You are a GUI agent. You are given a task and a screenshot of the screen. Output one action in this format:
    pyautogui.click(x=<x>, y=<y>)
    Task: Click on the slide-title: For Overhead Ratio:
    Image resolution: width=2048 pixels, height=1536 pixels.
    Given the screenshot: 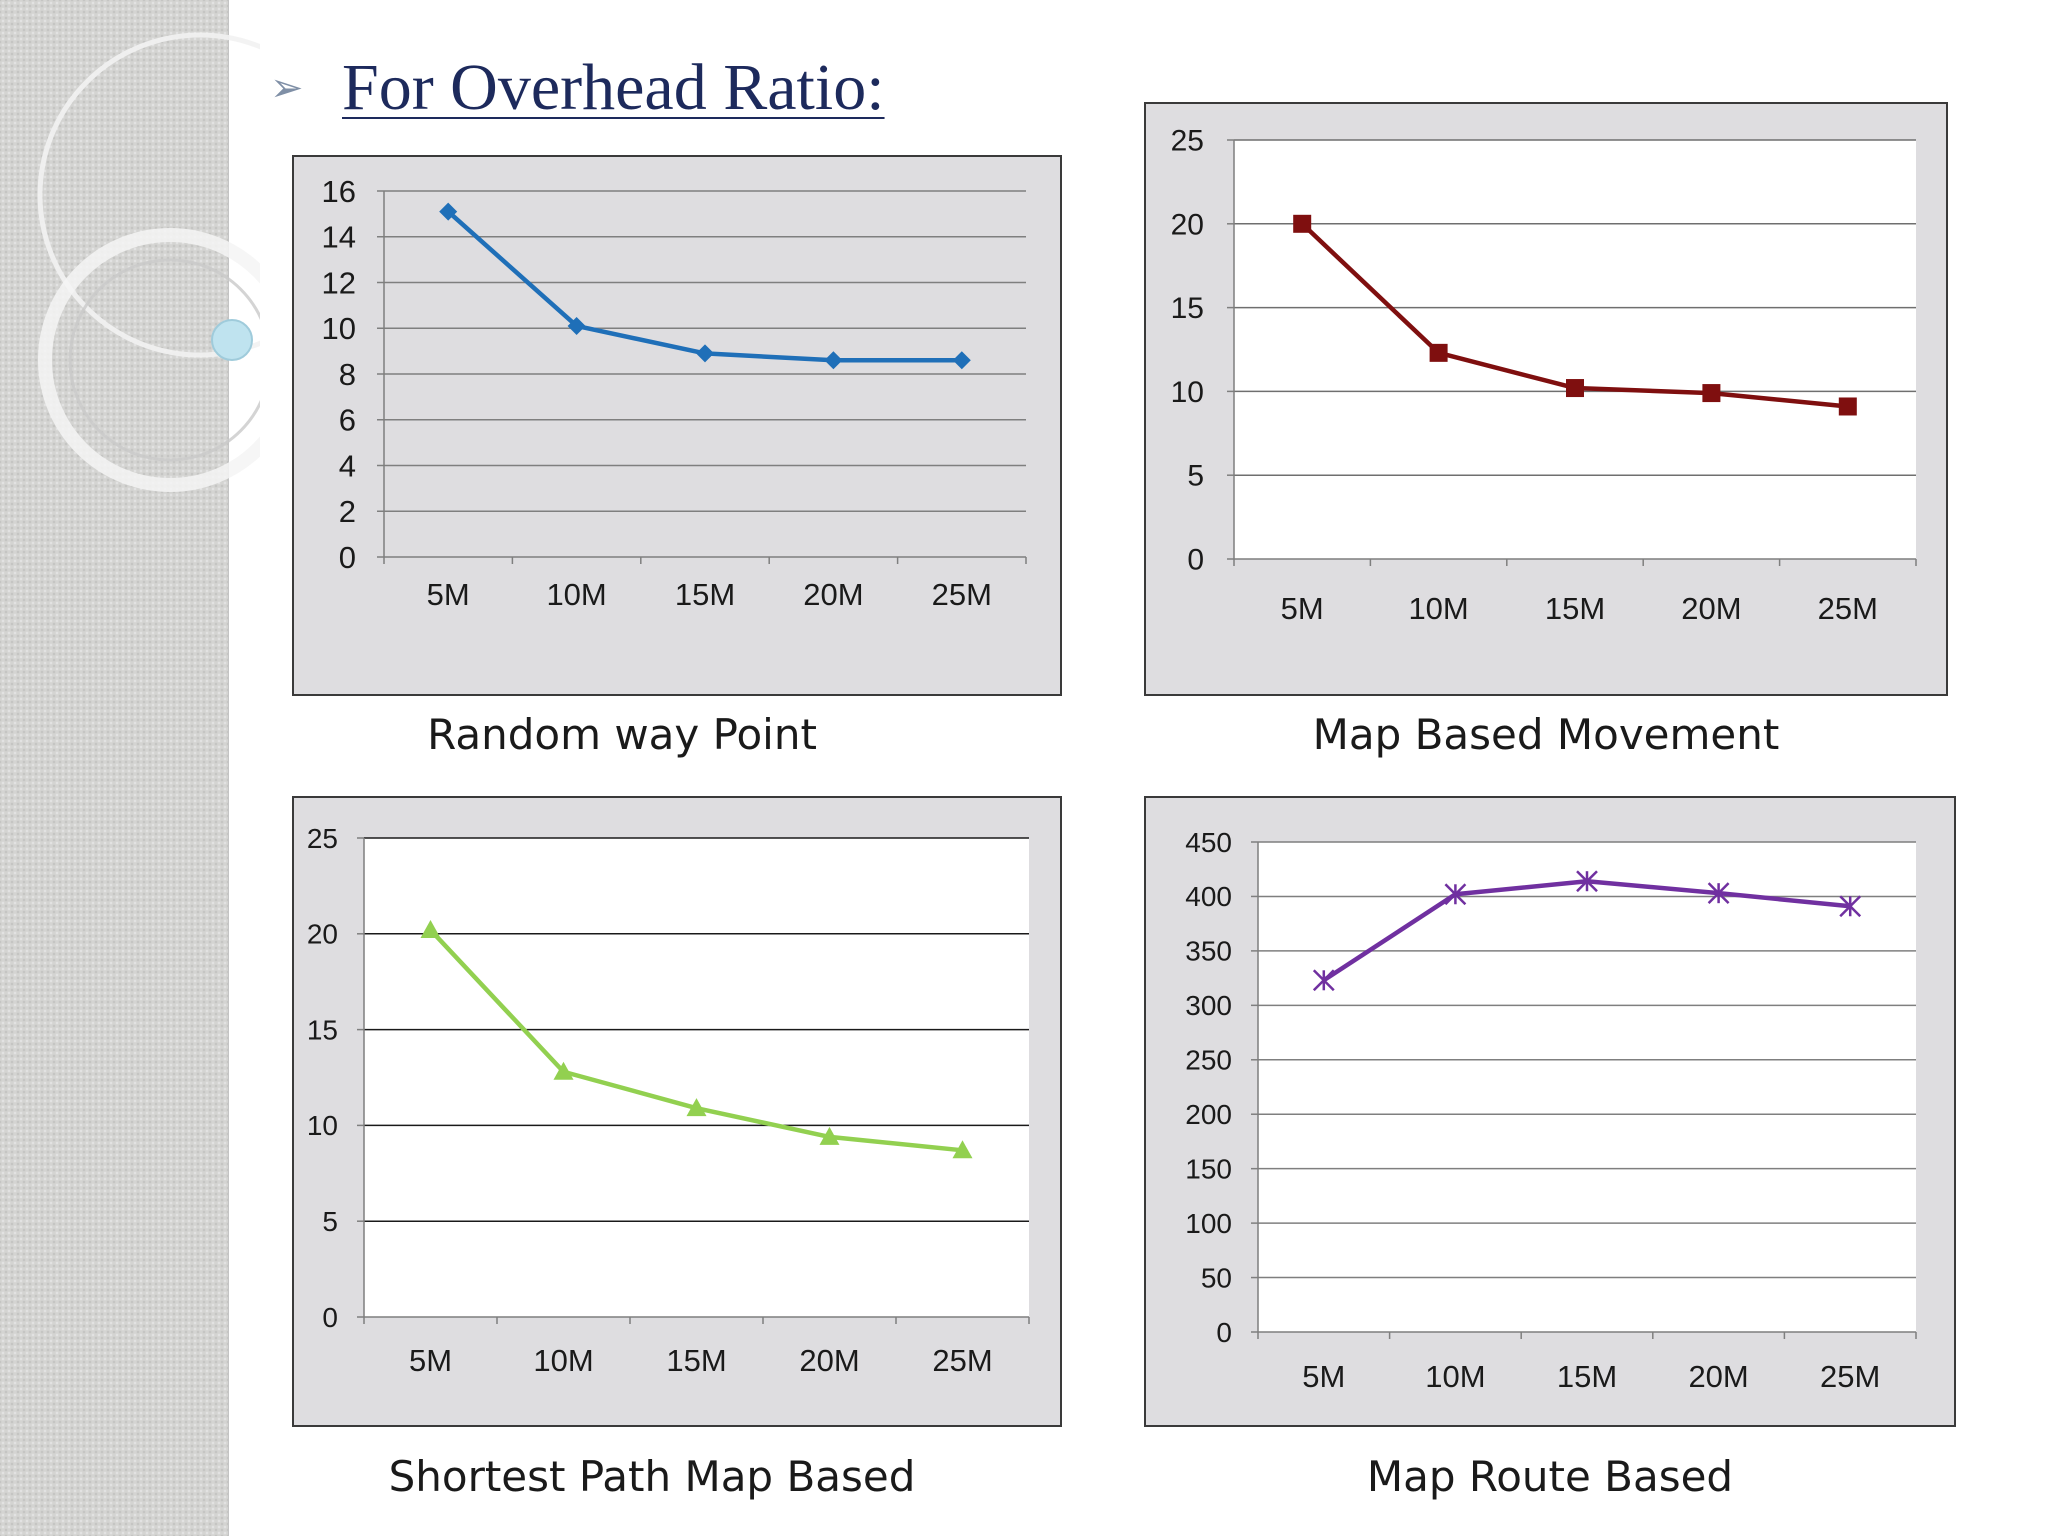 What is the action you would take?
    pyautogui.click(x=613, y=87)
    